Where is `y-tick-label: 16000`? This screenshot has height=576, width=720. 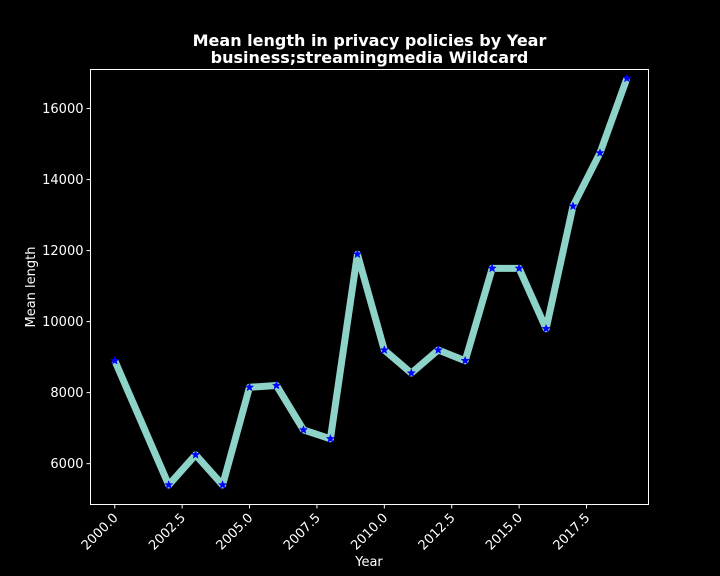 y-tick-label: 16000 is located at coordinates (62, 109).